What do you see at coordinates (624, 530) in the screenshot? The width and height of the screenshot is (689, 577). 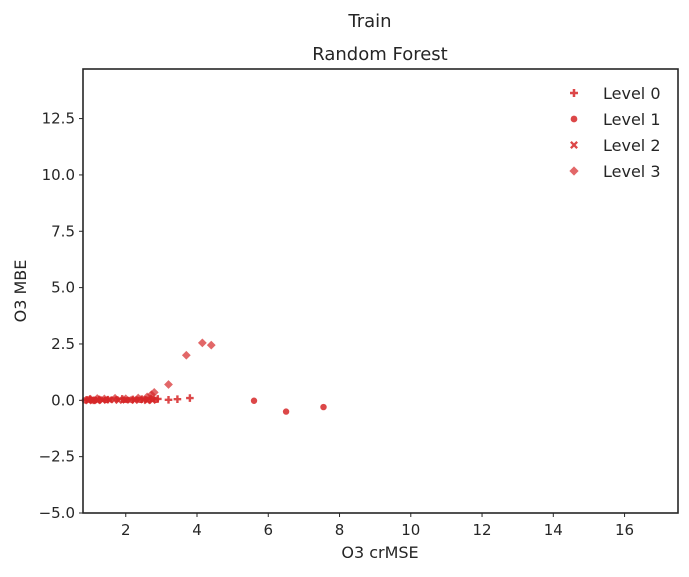 I see `x-tick-label: 16` at bounding box center [624, 530].